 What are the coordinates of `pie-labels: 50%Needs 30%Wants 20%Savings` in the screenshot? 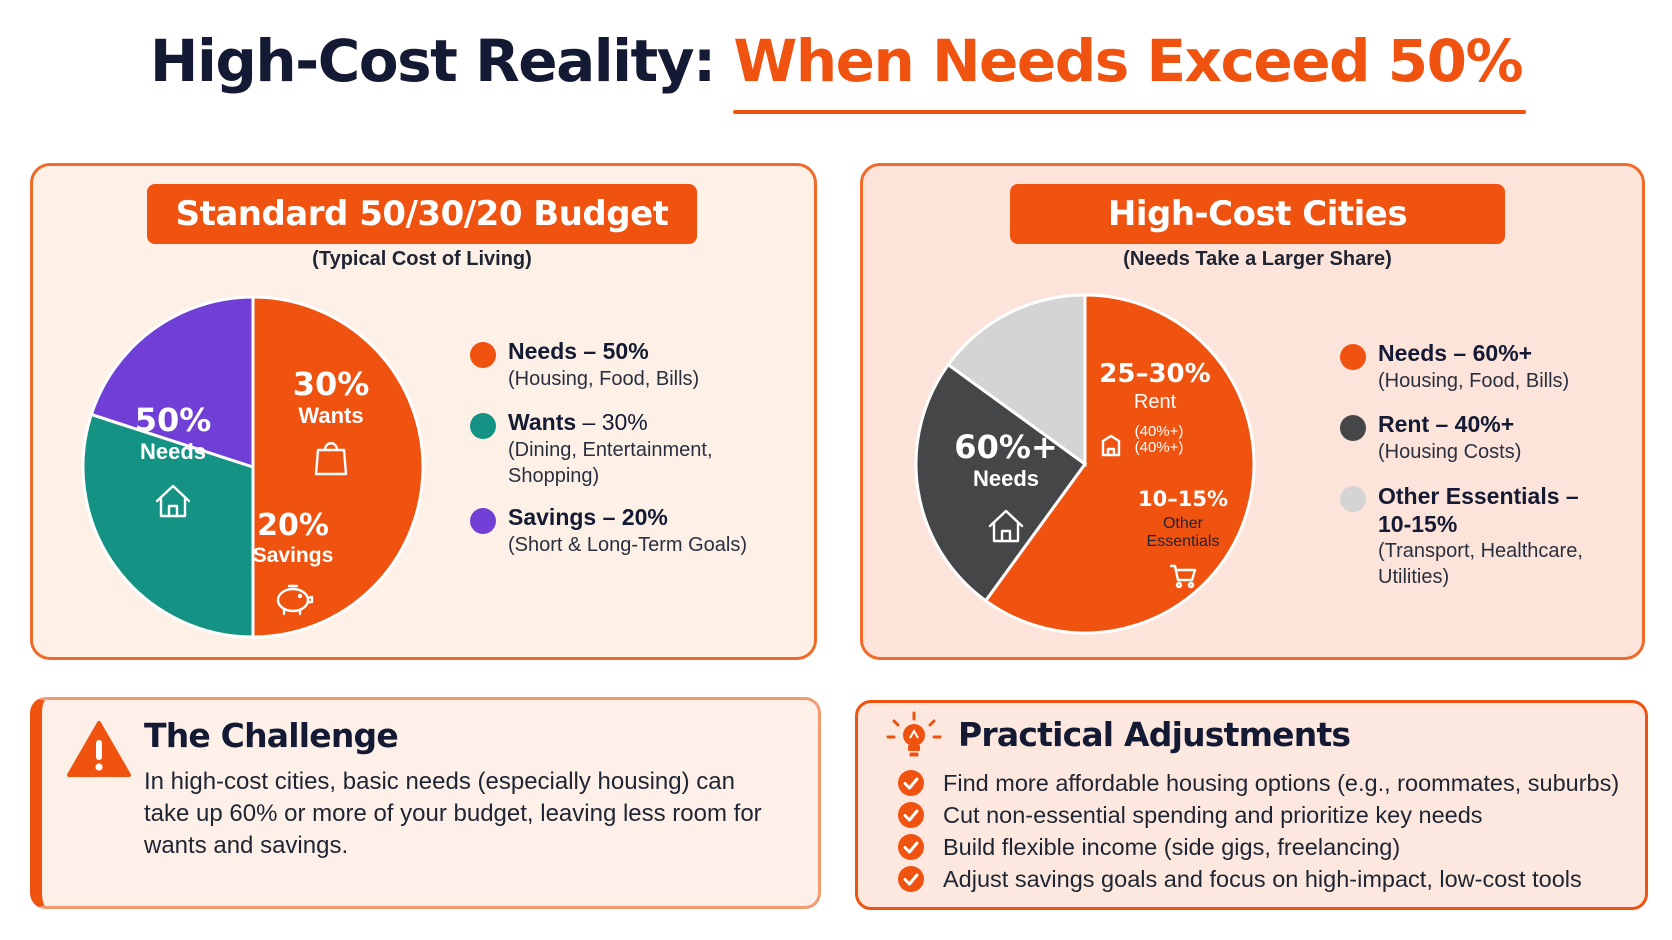 It's located at (252, 490).